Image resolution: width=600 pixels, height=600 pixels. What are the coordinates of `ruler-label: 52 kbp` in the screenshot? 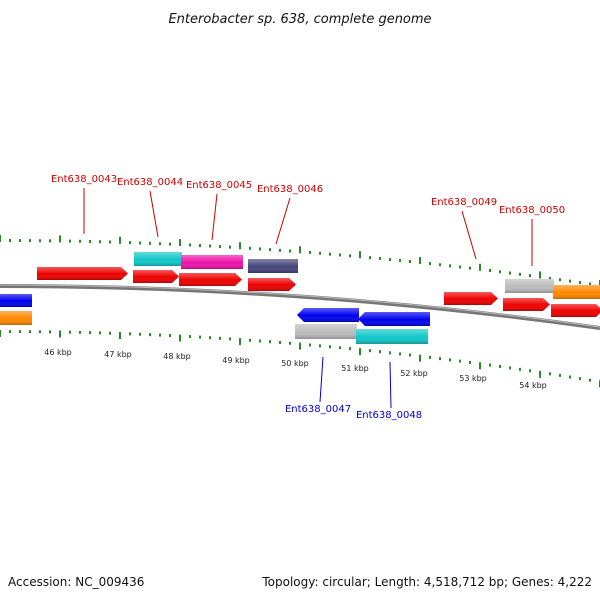 It's located at (414, 373).